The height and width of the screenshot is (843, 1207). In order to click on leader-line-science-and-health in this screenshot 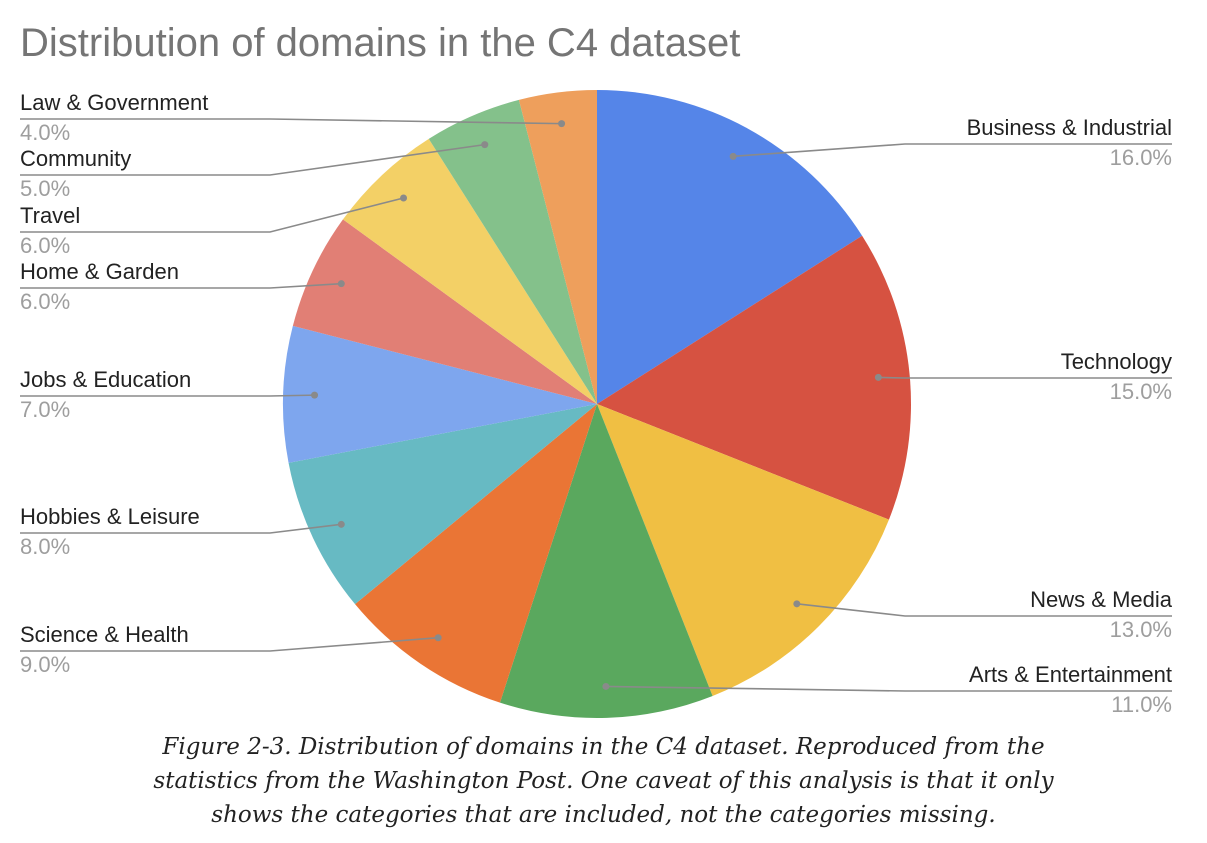, I will do `click(229, 644)`.